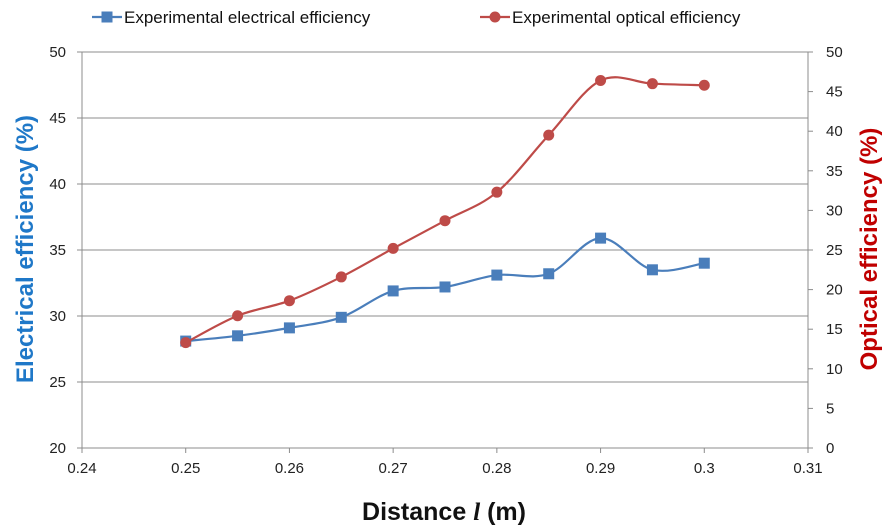 This screenshot has height=531, width=892. What do you see at coordinates (807, 468) in the screenshot?
I see `x-tick-label: 0.31` at bounding box center [807, 468].